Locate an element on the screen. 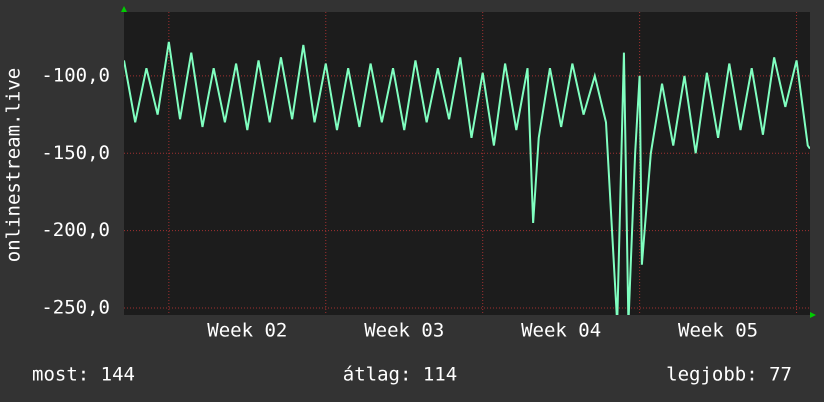 This screenshot has height=402, width=824. x-tick-label: Week 04 is located at coordinates (561, 331).